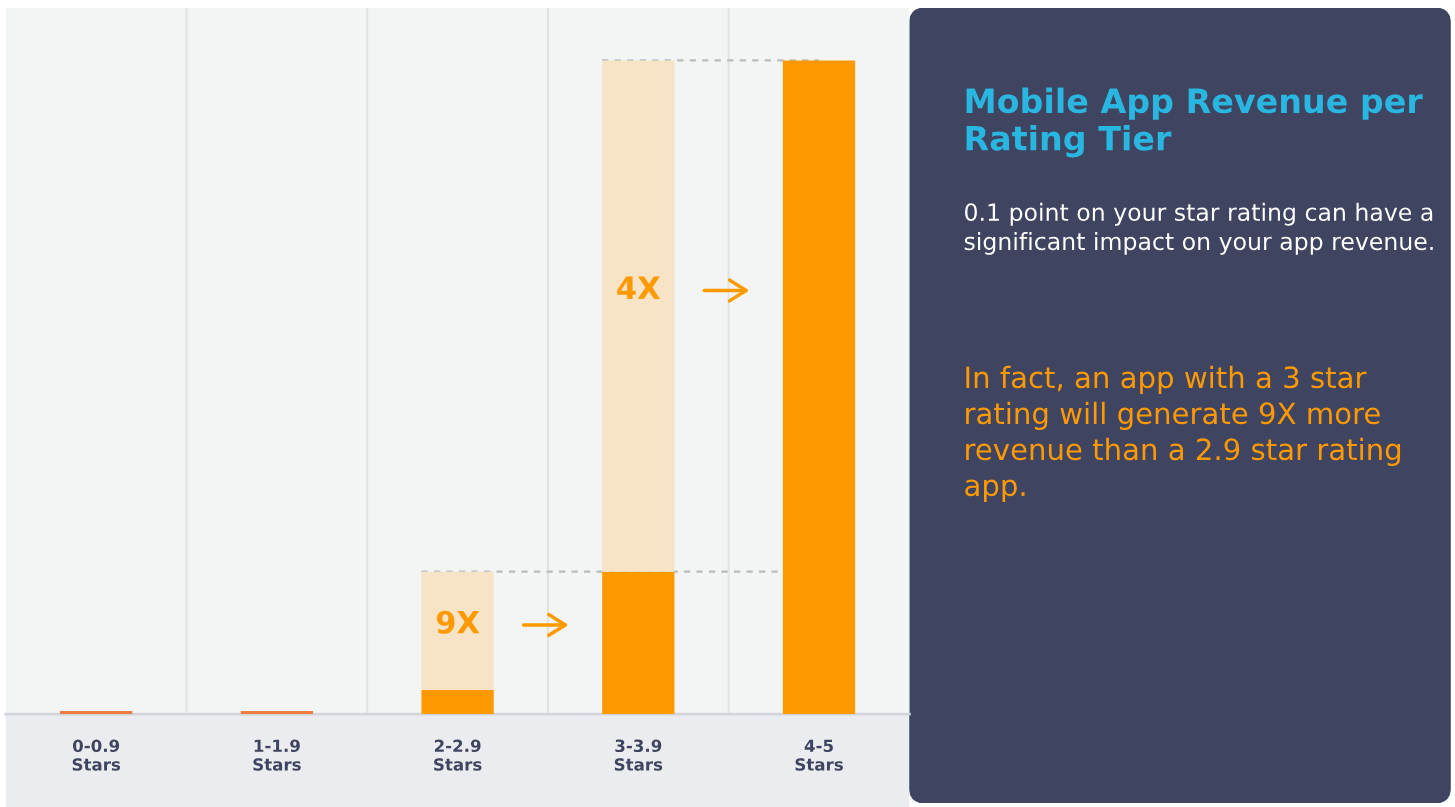 The width and height of the screenshot is (1455, 807). What do you see at coordinates (277, 755) in the screenshot?
I see `x-tick-label: 1-1.9 Stars` at bounding box center [277, 755].